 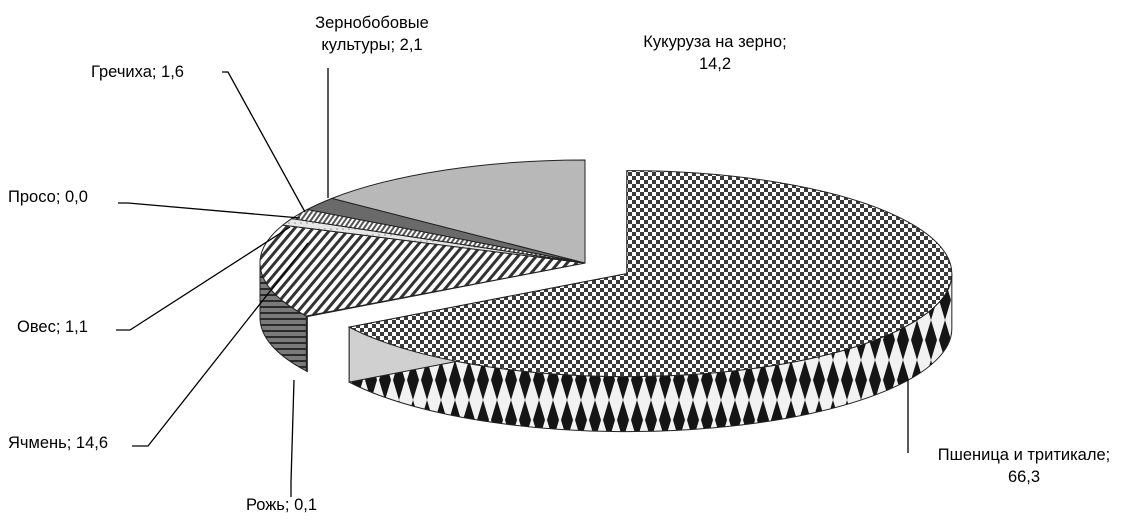 I want to click on slice-label-buckwheat: Гречиха; 1,6, so click(x=137, y=72).